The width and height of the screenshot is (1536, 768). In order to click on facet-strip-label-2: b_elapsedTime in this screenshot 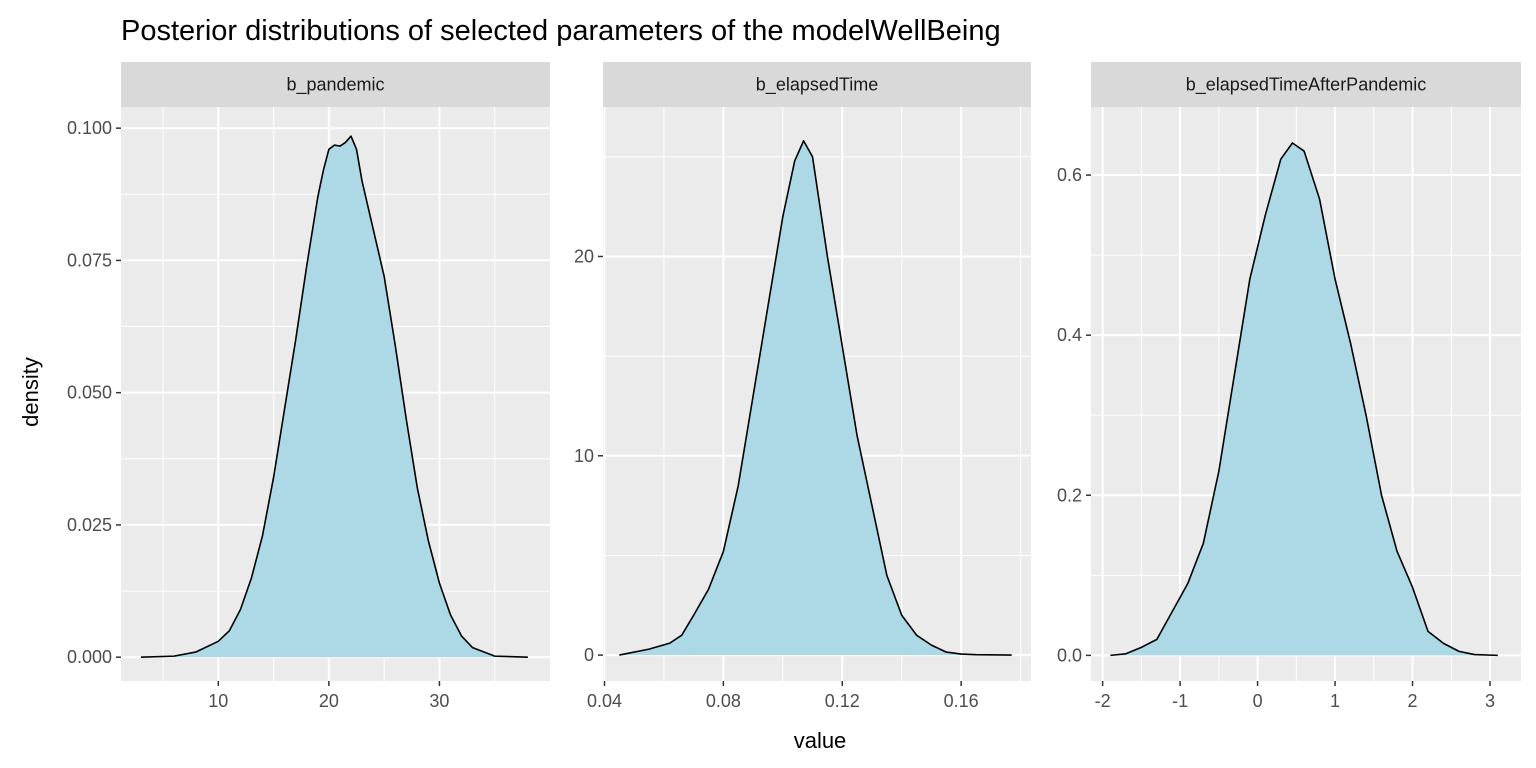, I will do `click(817, 85)`.